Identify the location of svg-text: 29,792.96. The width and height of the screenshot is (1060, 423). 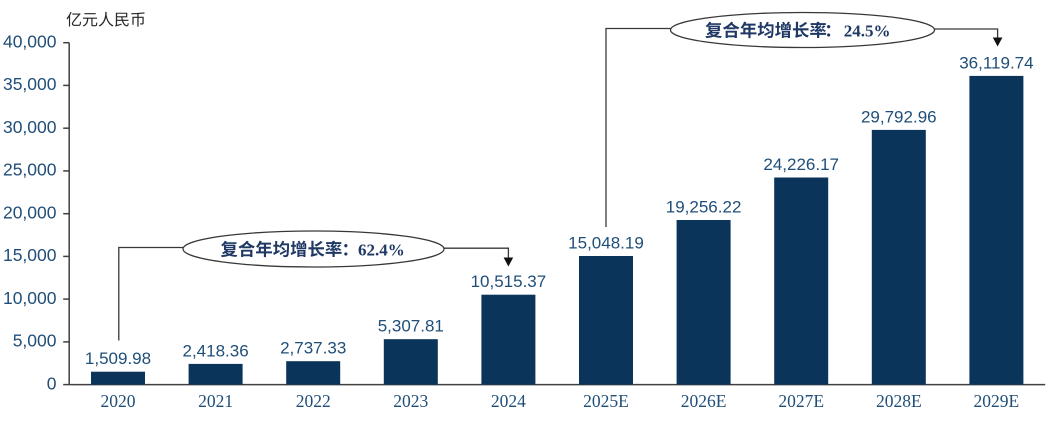
(899, 116).